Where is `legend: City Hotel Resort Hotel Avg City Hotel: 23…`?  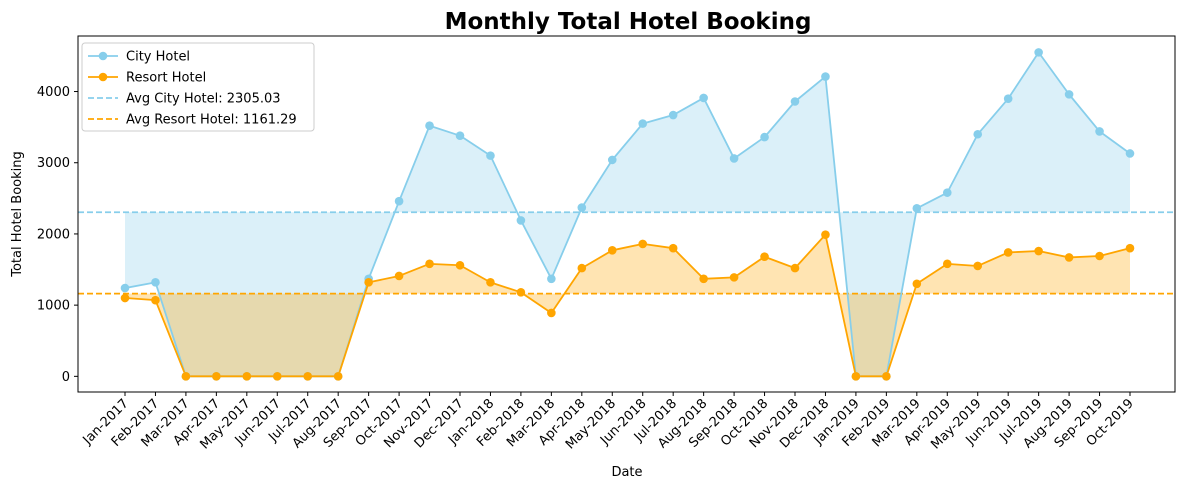
legend: City Hotel Resort Hotel Avg City Hotel: 23… is located at coordinates (198, 87).